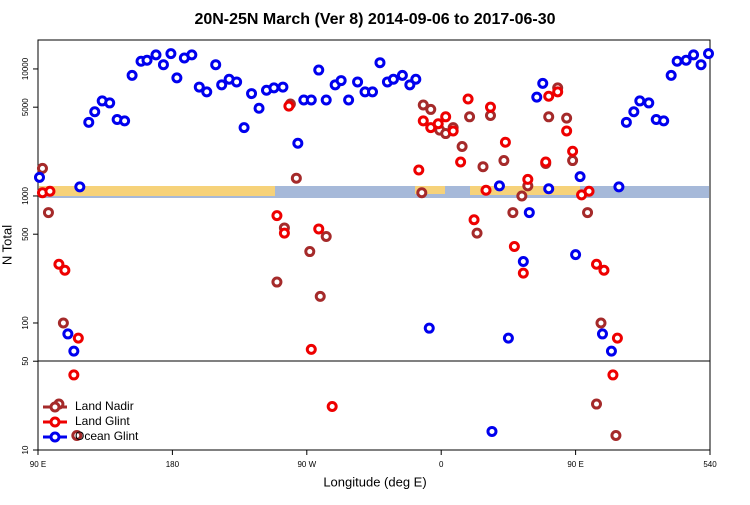  I want to click on y-tick-label: 100, so click(25, 323).